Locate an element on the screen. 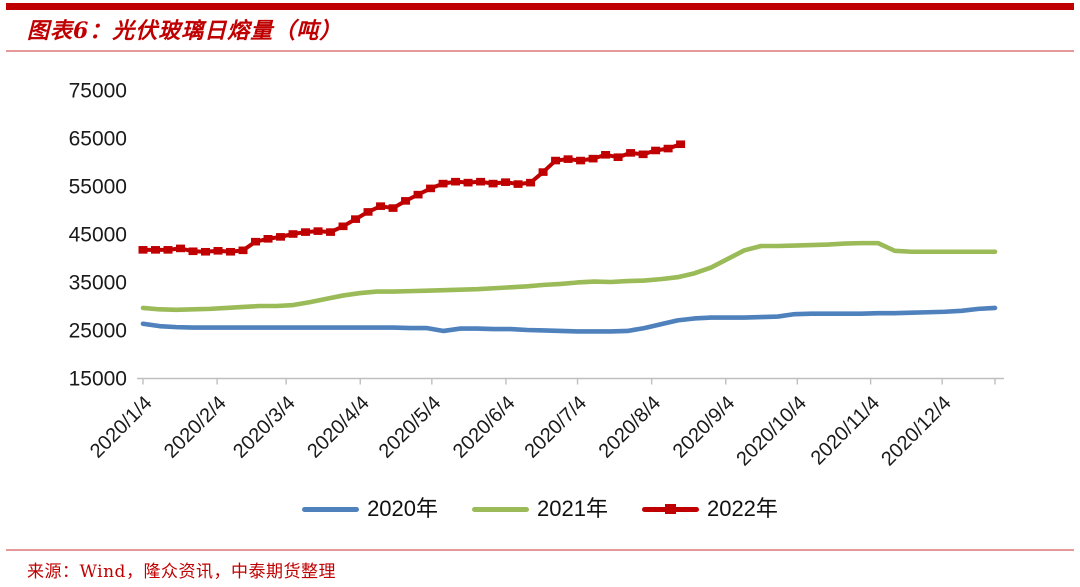  y-axis-tick-label: 45000 is located at coordinates (98, 235).